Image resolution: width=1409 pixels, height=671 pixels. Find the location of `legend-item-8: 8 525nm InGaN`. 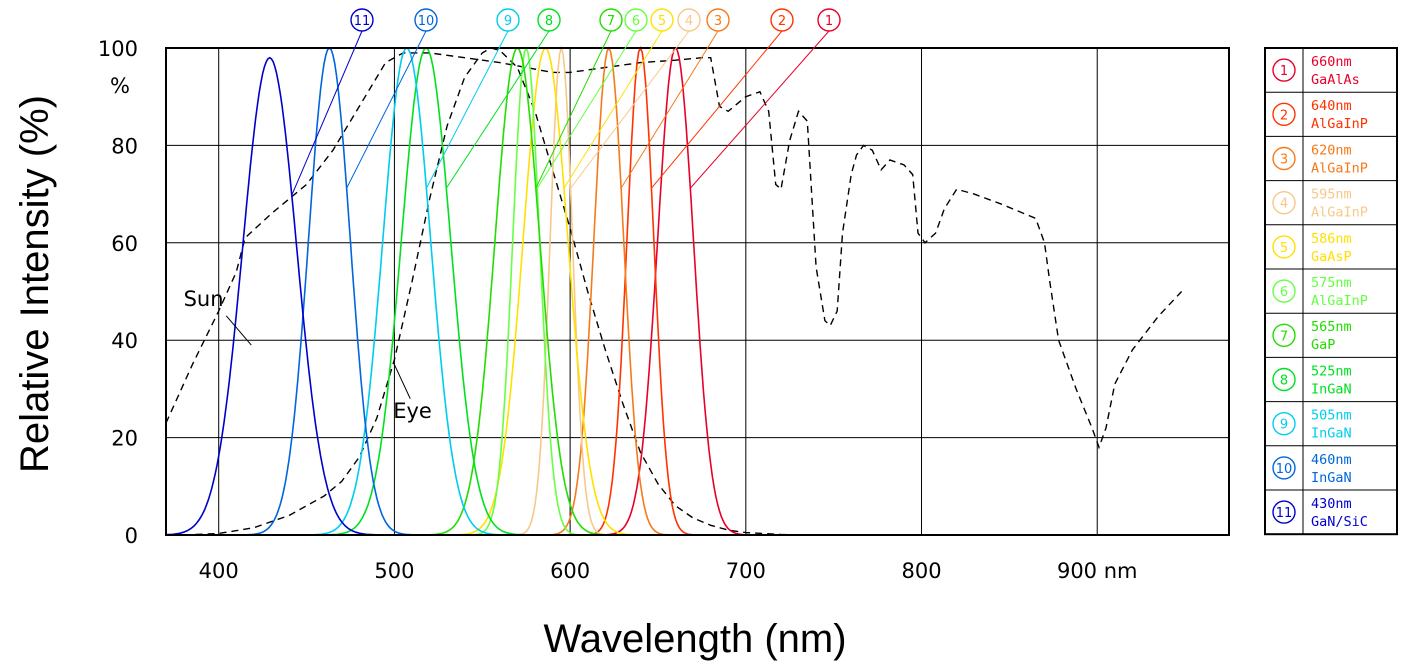

legend-item-8: 8 525nm InGaN is located at coordinates (1312, 380).